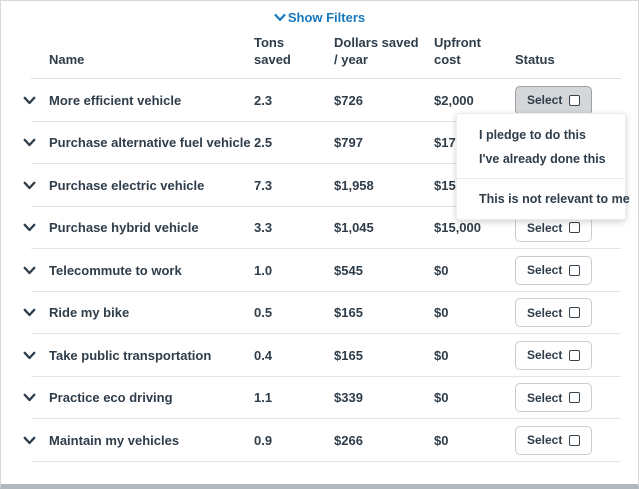 The height and width of the screenshot is (489, 639). I want to click on row-dollars-saved: $1,958, so click(354, 185).